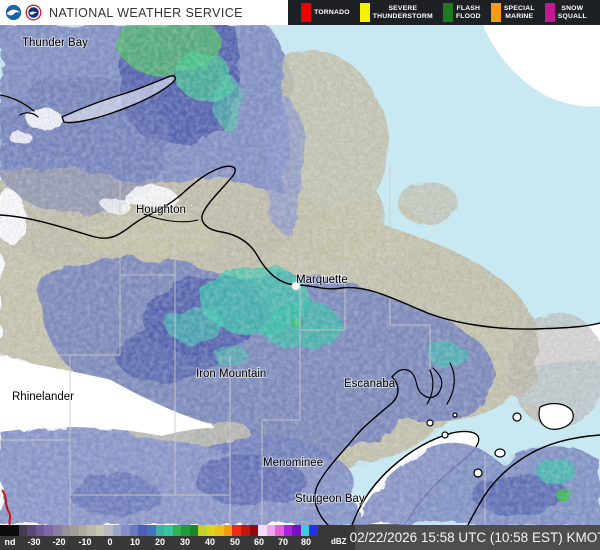 The image size is (600, 550). What do you see at coordinates (339, 541) in the screenshot?
I see `colorbar-unit-label: dBZ` at bounding box center [339, 541].